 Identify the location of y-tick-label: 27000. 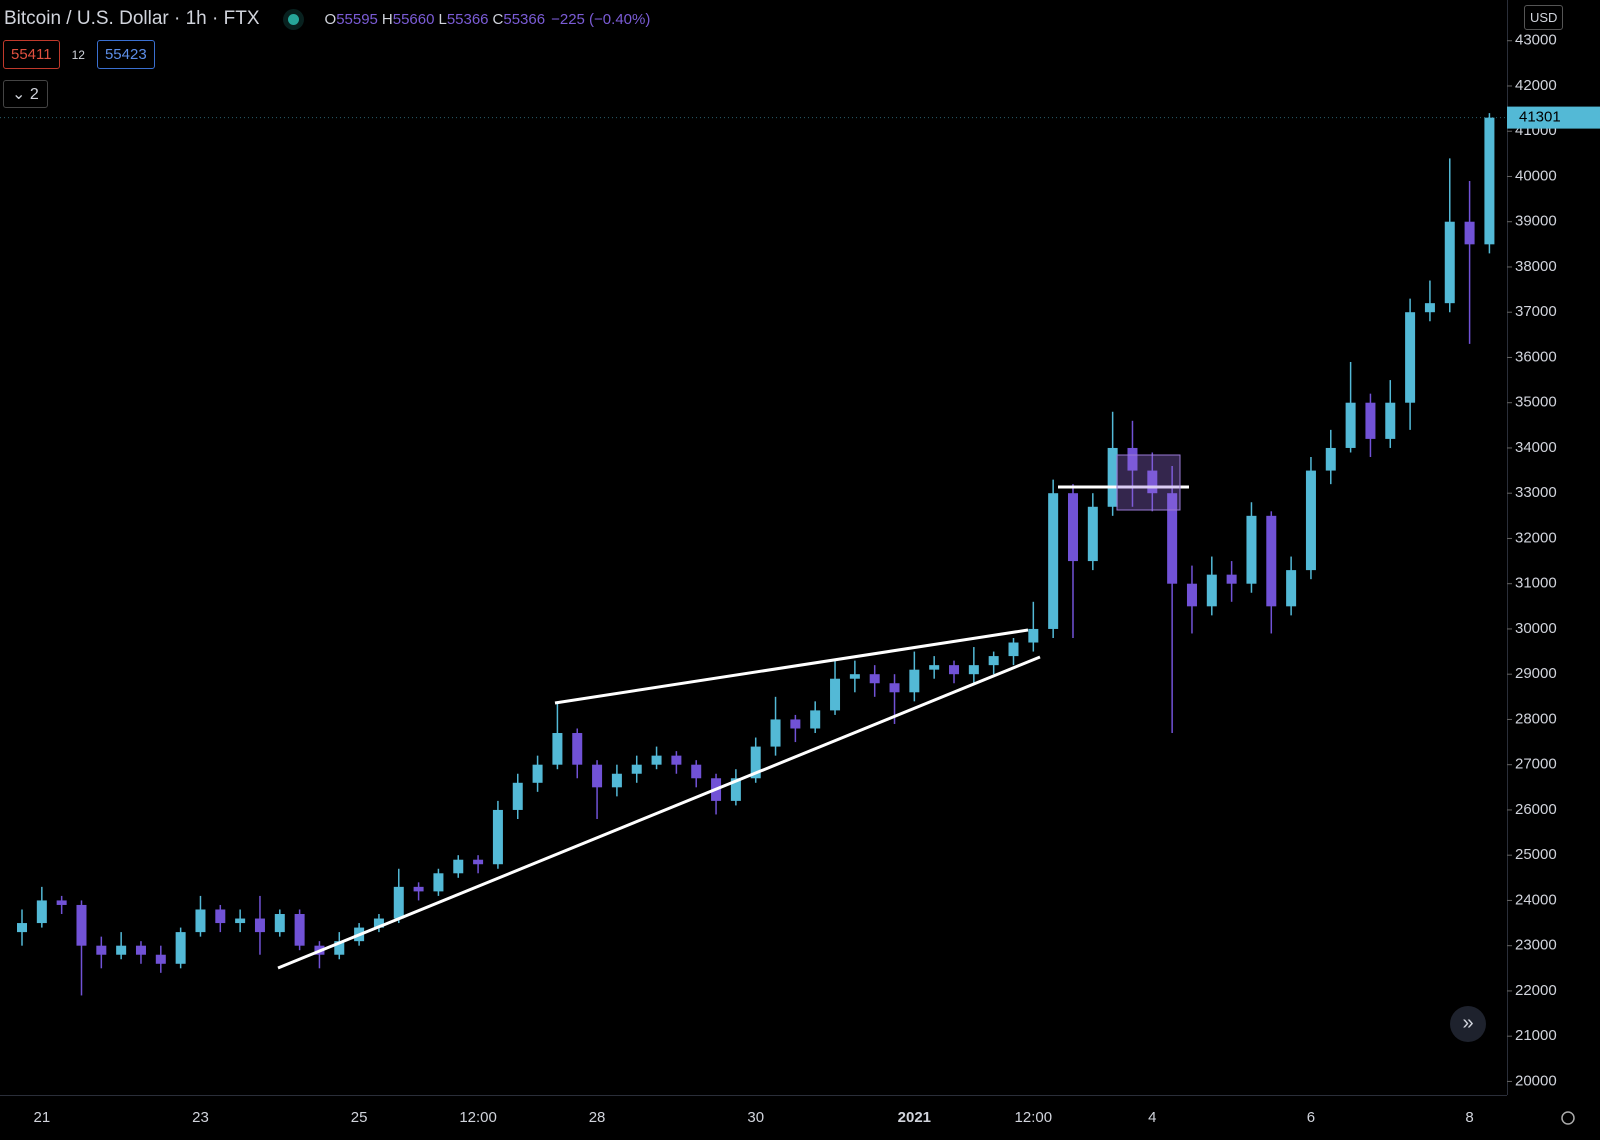
(1536, 764).